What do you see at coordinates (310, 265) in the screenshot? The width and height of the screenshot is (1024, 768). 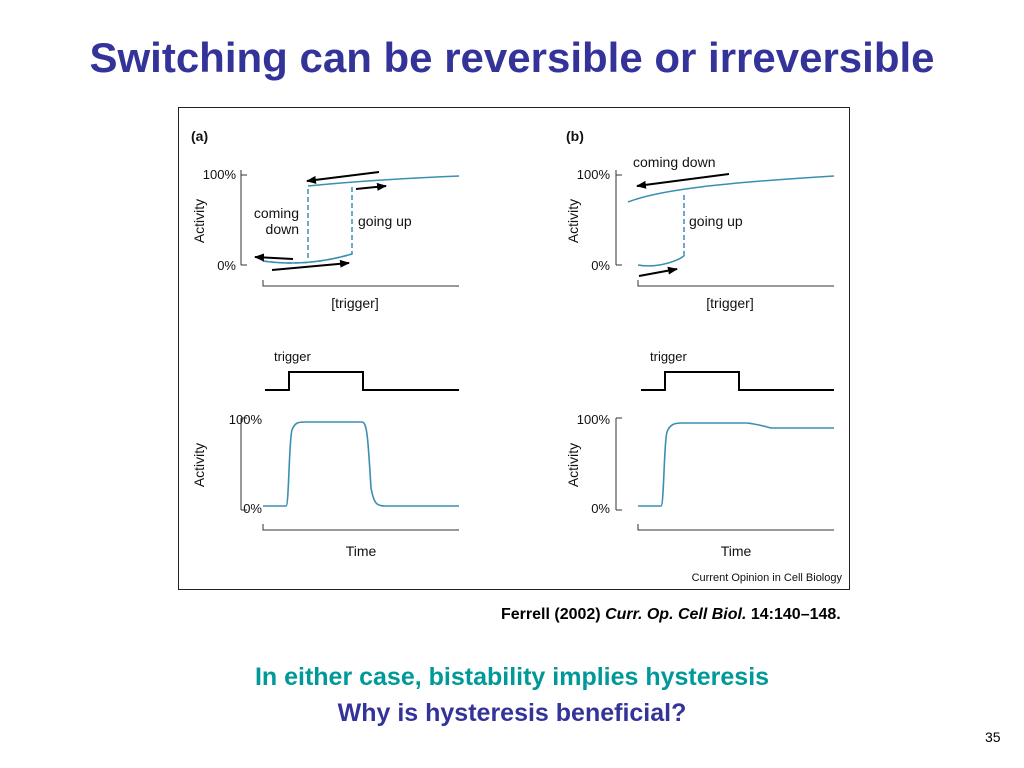 I see `panel-a-arrow-up-lower` at bounding box center [310, 265].